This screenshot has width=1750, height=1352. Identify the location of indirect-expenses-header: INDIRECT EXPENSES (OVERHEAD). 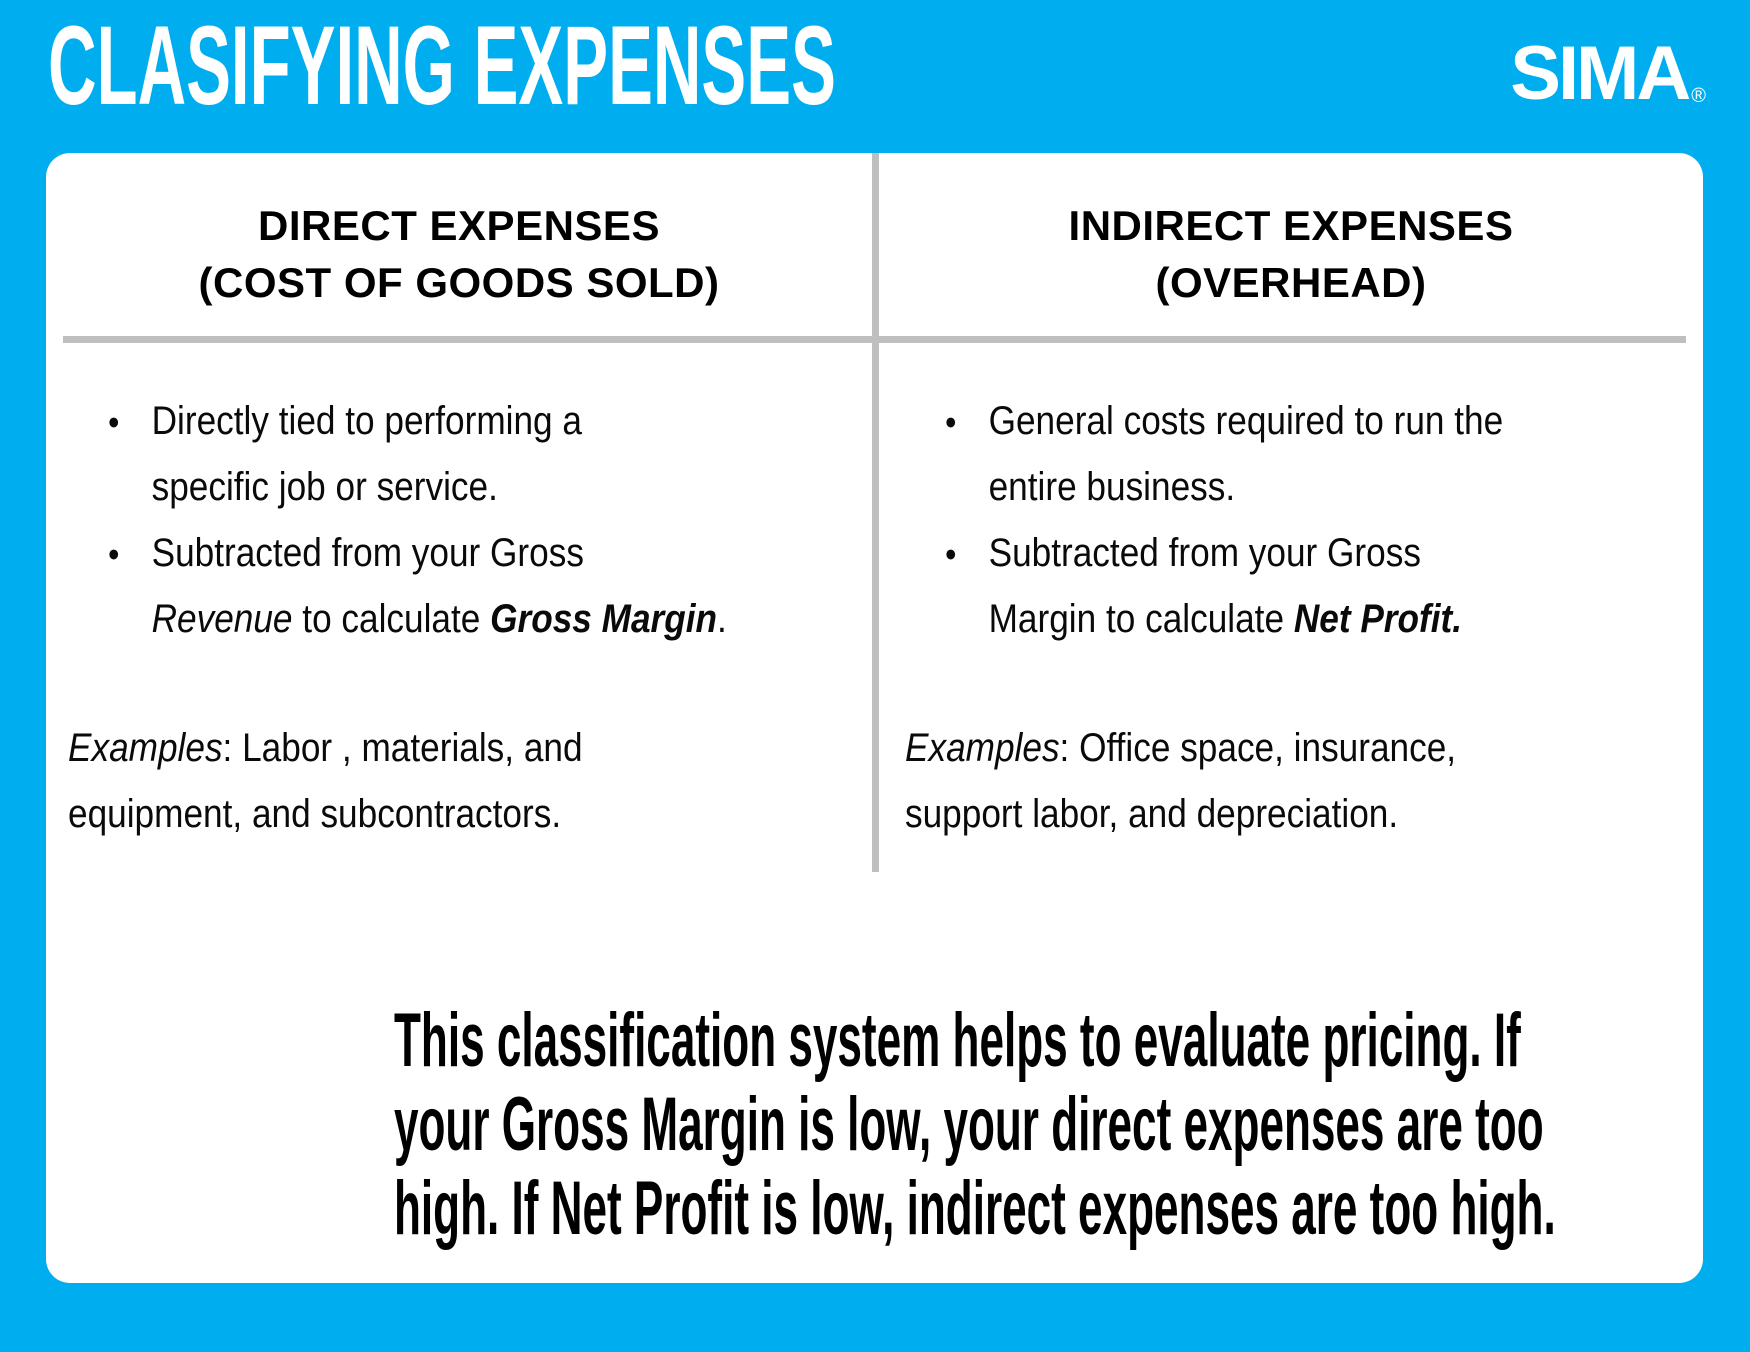
(1291, 254).